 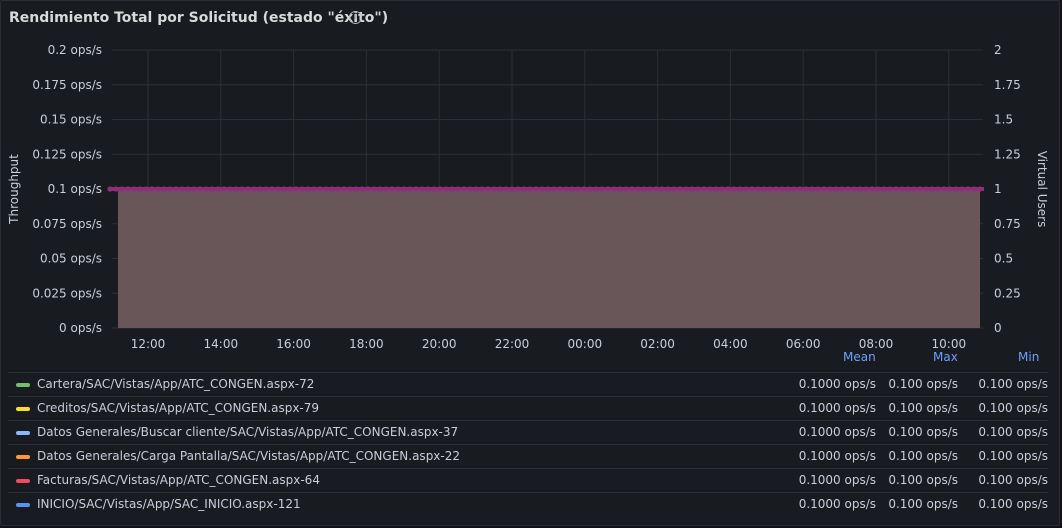 I want to click on y-right-tick-label: 1.75, so click(x=1007, y=85).